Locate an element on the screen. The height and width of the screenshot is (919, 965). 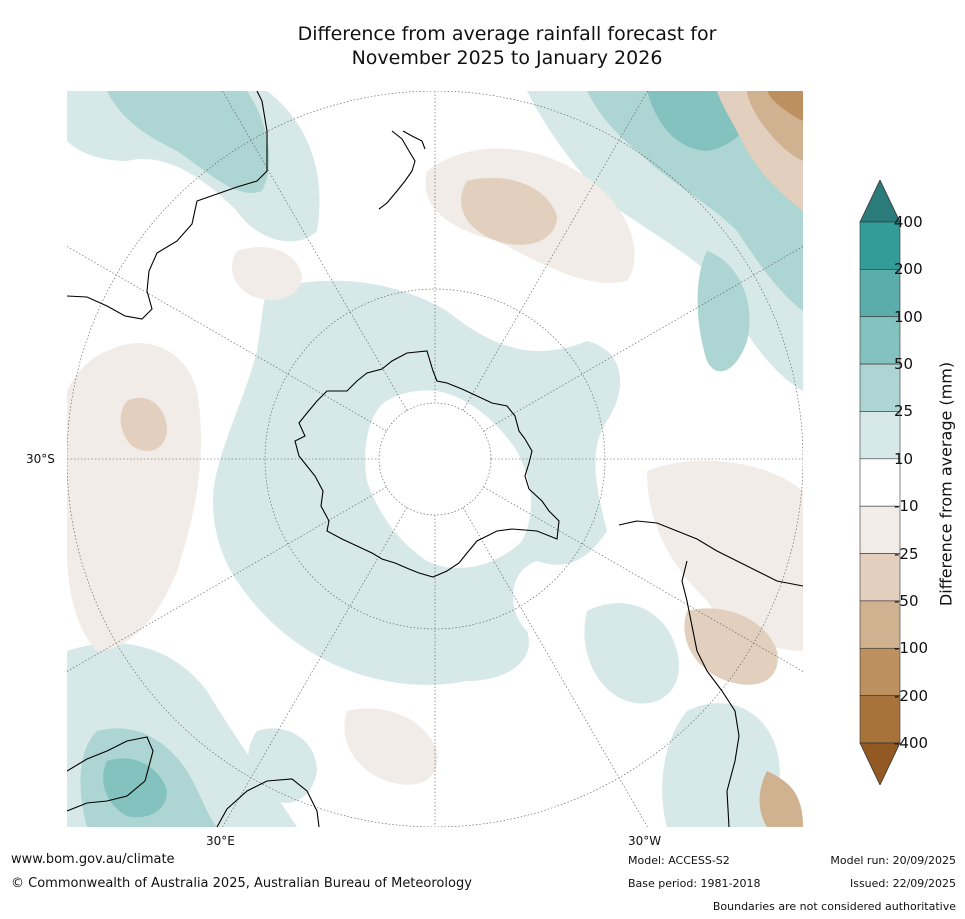
africa-coast is located at coordinates (193, 781).